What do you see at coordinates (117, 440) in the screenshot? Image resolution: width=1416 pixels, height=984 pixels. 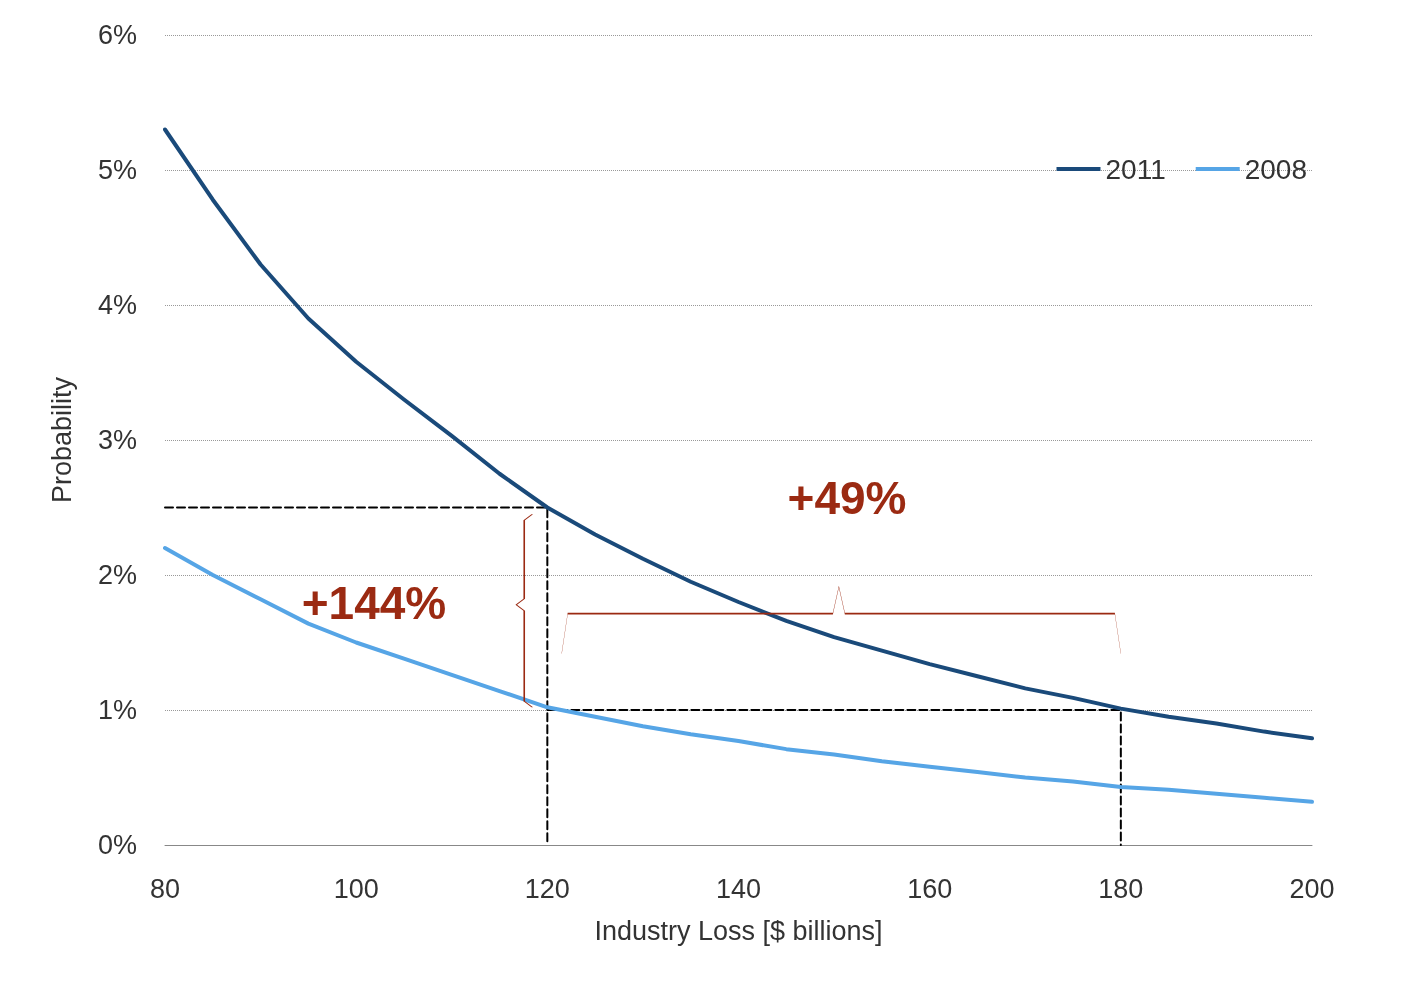 I see `y-tick-label: 3%` at bounding box center [117, 440].